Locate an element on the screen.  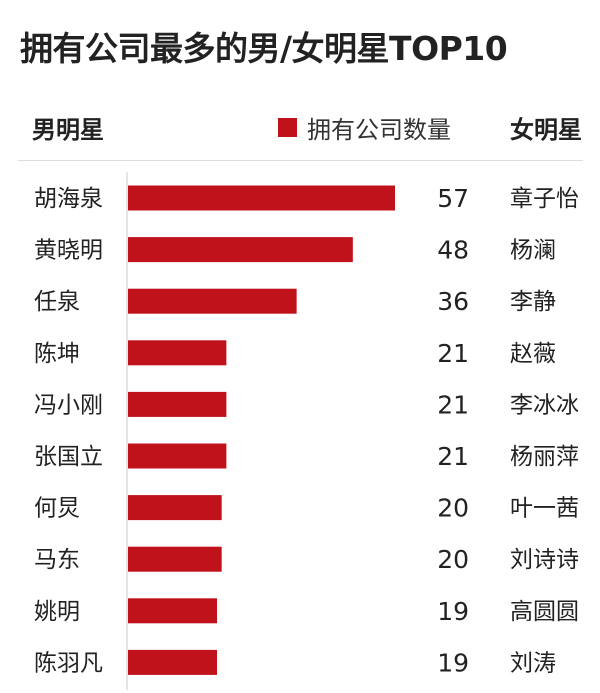
female-star-label: 叶一茜 is located at coordinates (544, 509).